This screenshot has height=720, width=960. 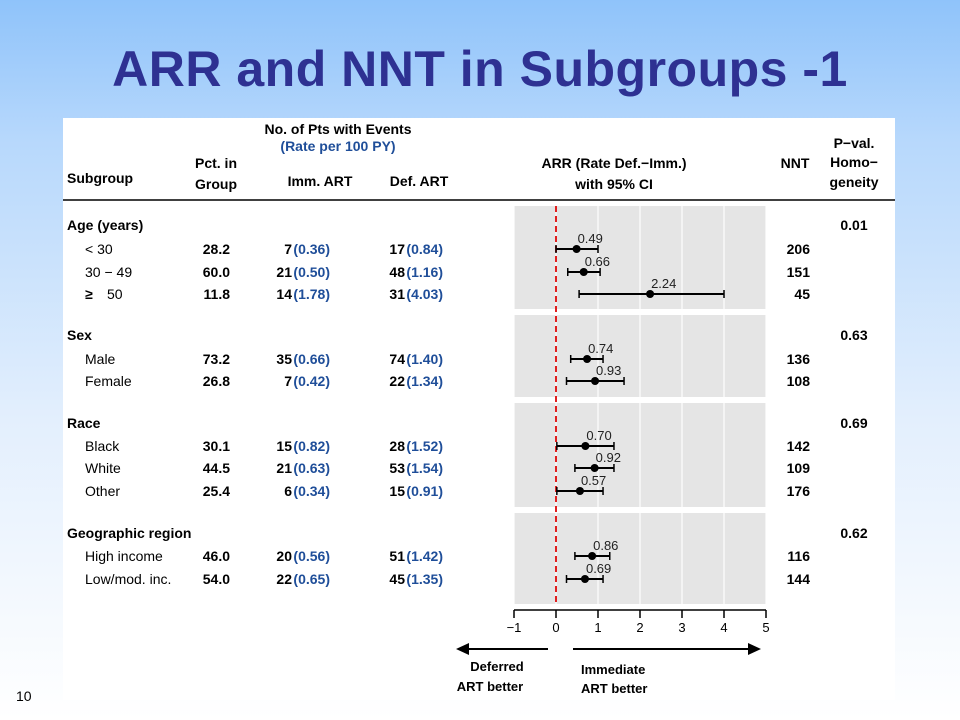 What do you see at coordinates (613, 184) in the screenshot?
I see `arr-ci-header: with 95% CI` at bounding box center [613, 184].